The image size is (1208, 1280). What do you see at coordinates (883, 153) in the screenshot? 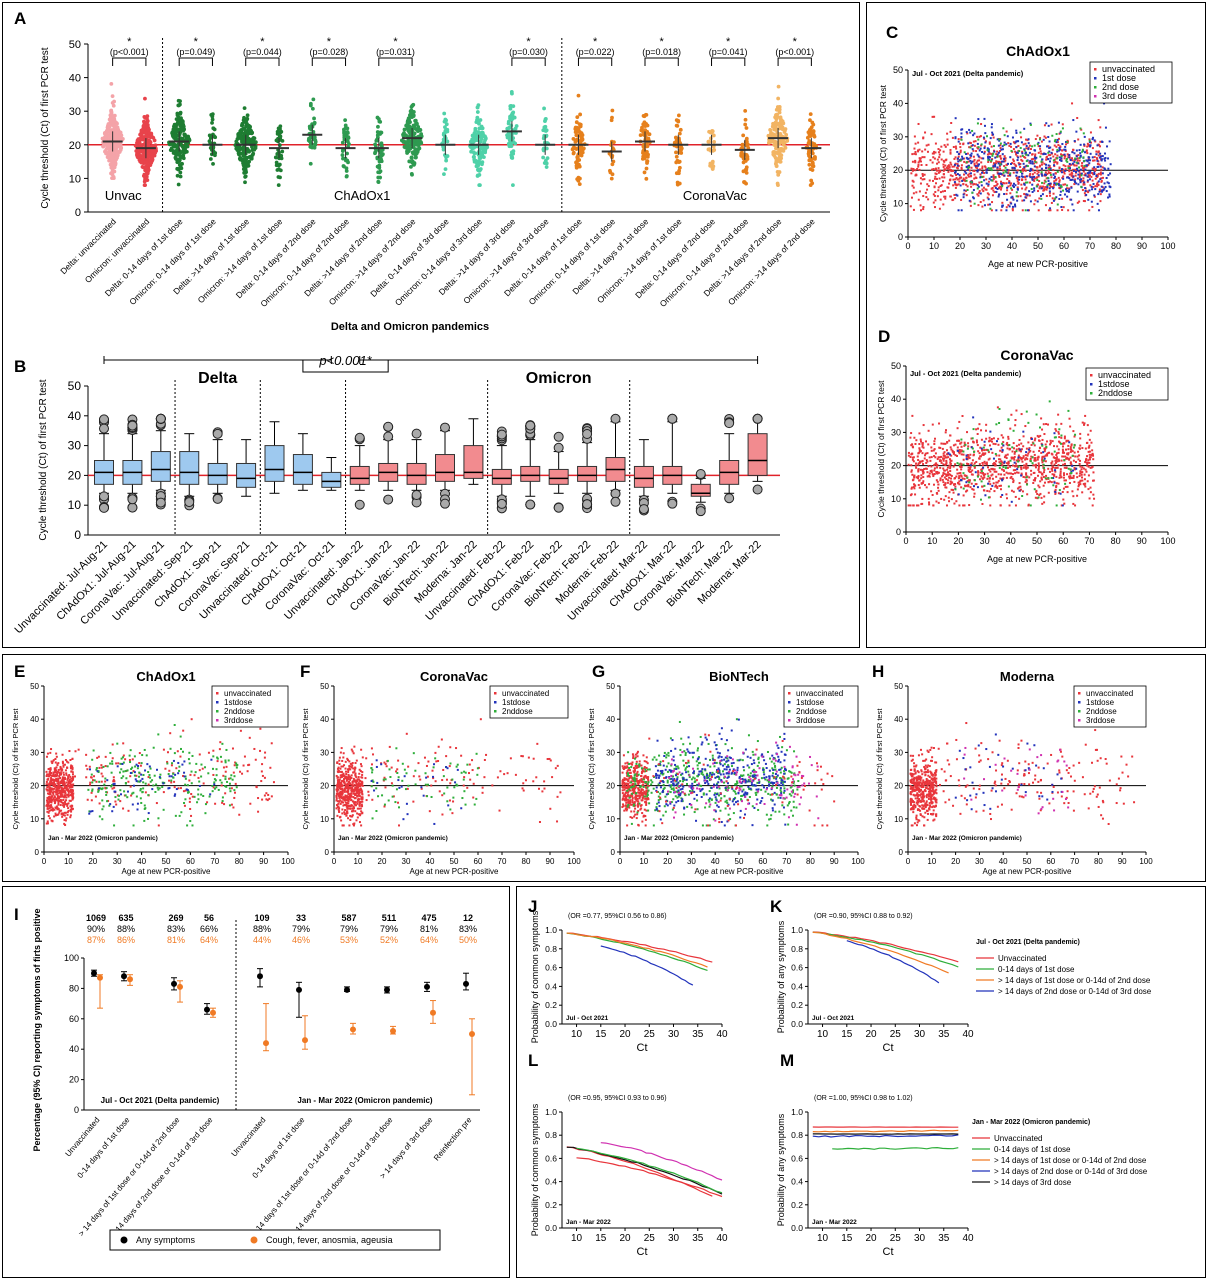
I see `ylabel-C: Cycle threshold (Ct) of first PCR test` at bounding box center [883, 153].